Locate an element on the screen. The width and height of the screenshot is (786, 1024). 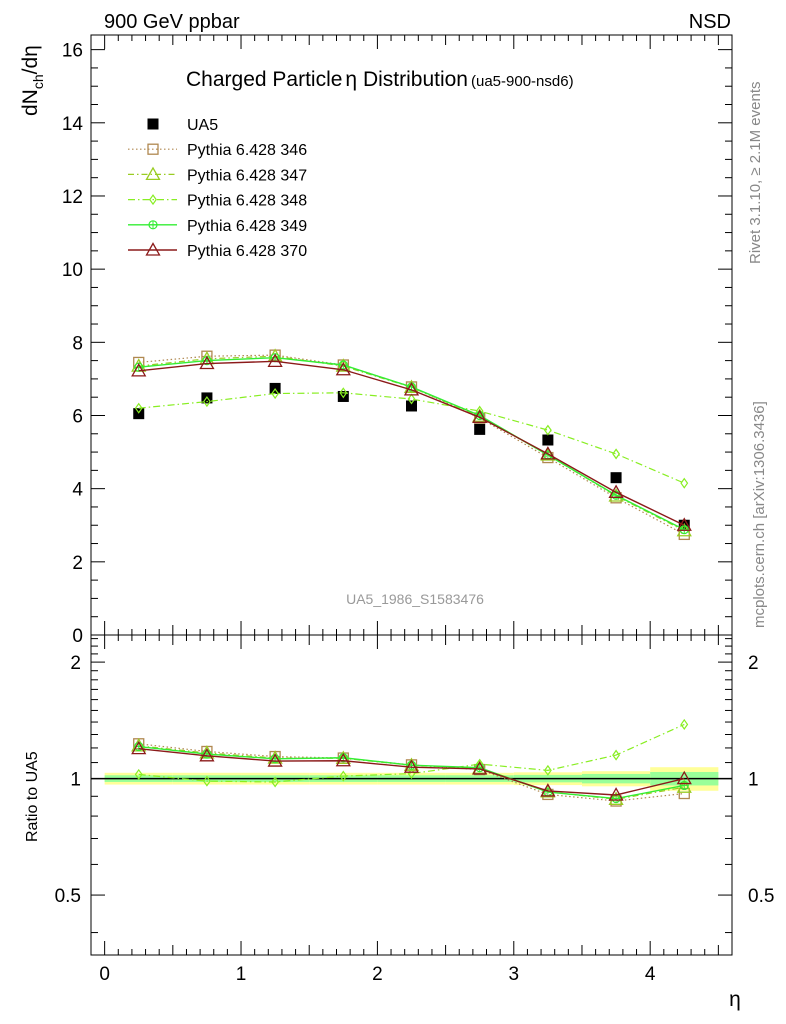
main-y-tick-label: 4 is located at coordinates (77, 490).